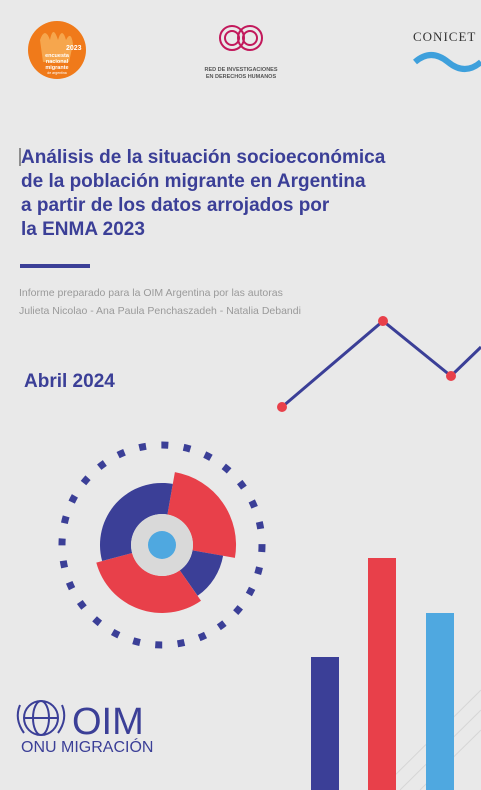 The width and height of the screenshot is (481, 790). What do you see at coordinates (69, 381) in the screenshot?
I see `date: Abril 2024` at bounding box center [69, 381].